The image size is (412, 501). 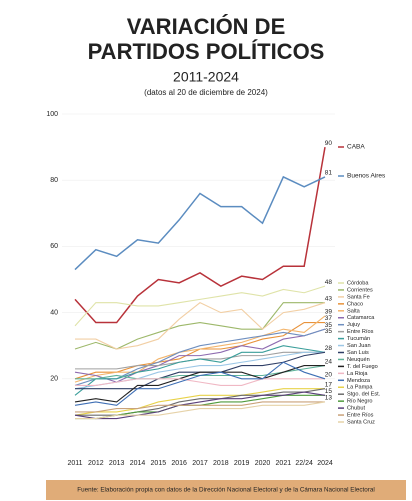 What do you see at coordinates (360, 388) in the screenshot?
I see `legend-label: La Pampa` at bounding box center [360, 388].